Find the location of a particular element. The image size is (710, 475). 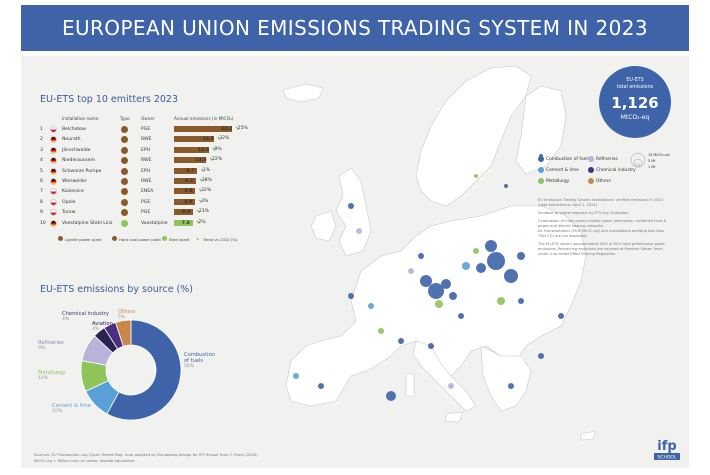

label-combustion: Combustion of fuels 58% is located at coordinates (199, 360).